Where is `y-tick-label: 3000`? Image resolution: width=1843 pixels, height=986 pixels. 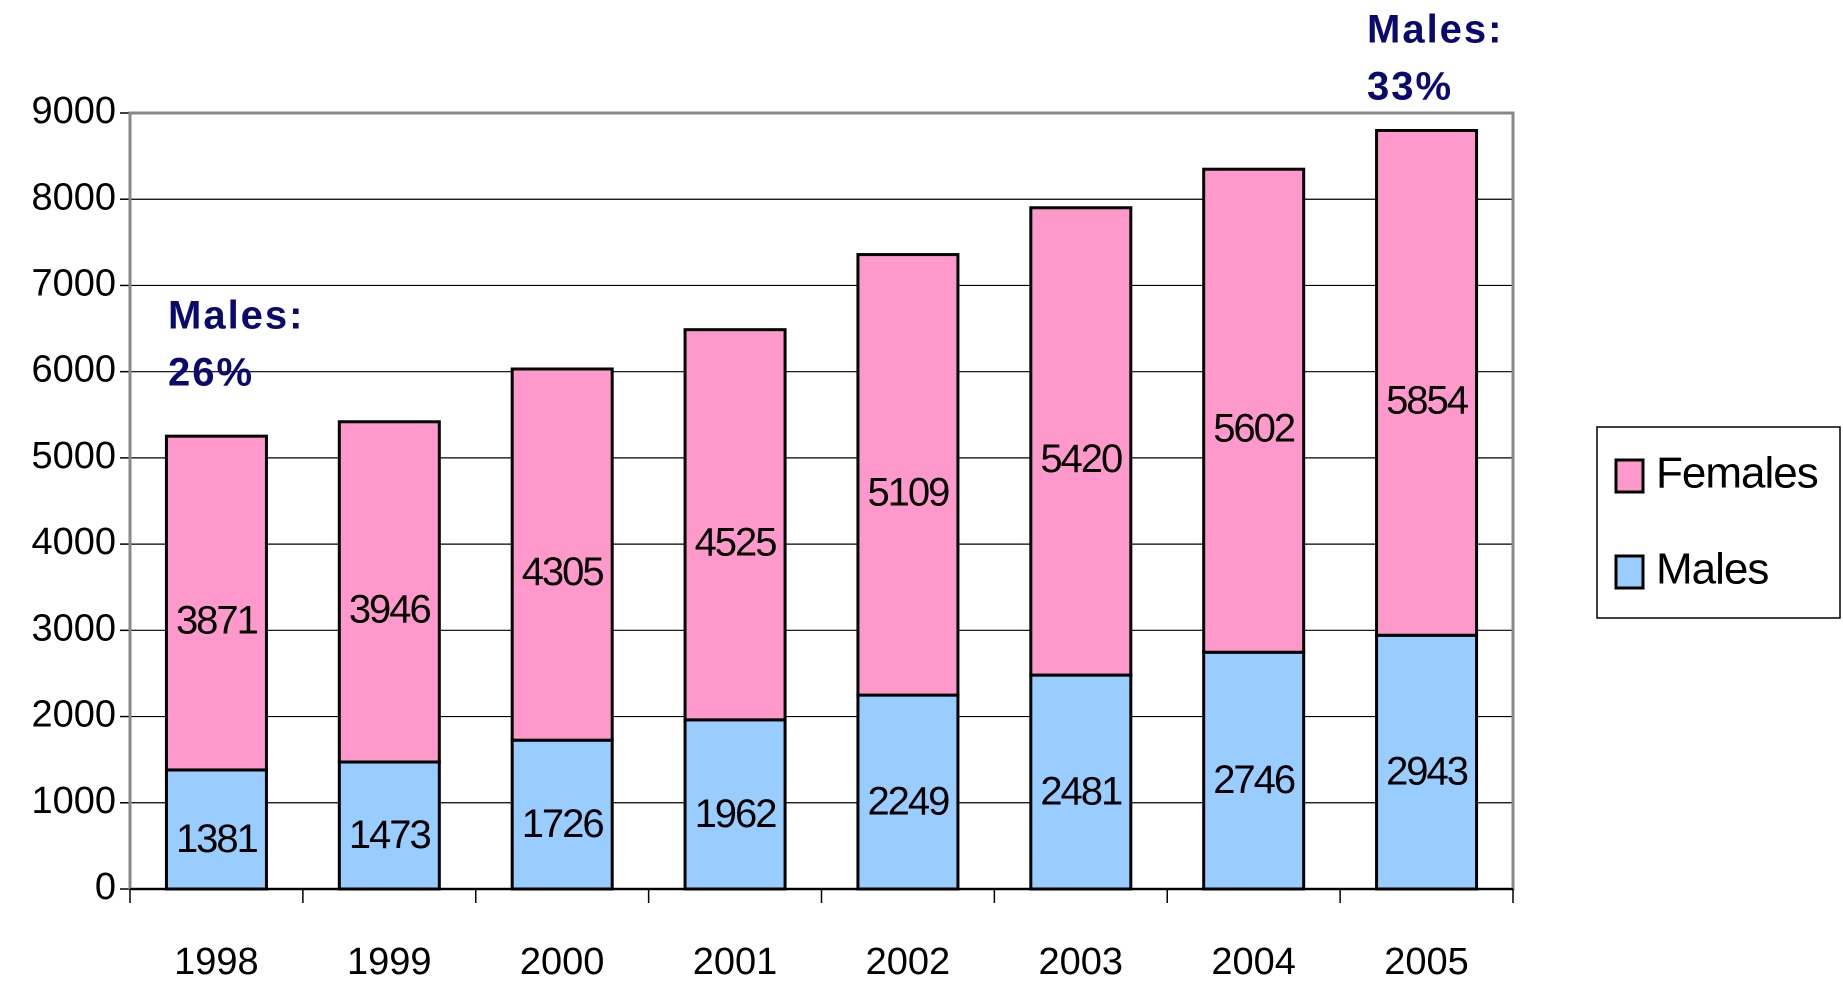 y-tick-label: 3000 is located at coordinates (73, 628).